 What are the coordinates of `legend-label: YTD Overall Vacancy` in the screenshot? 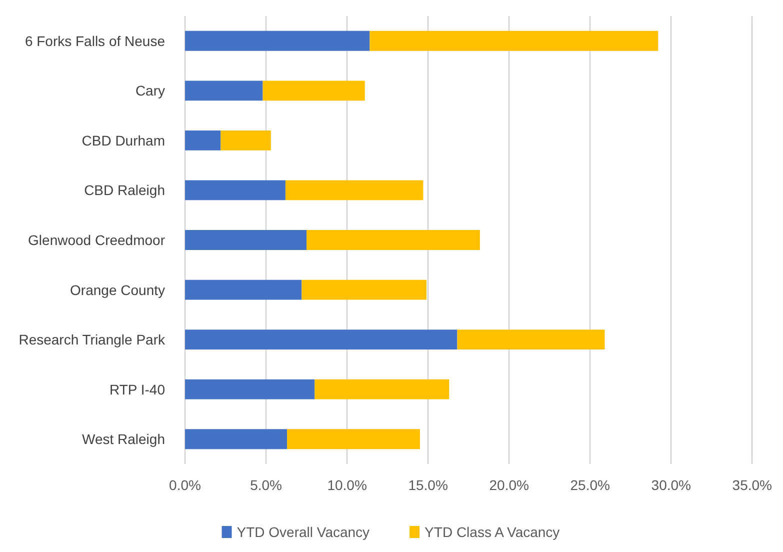 It's located at (303, 532).